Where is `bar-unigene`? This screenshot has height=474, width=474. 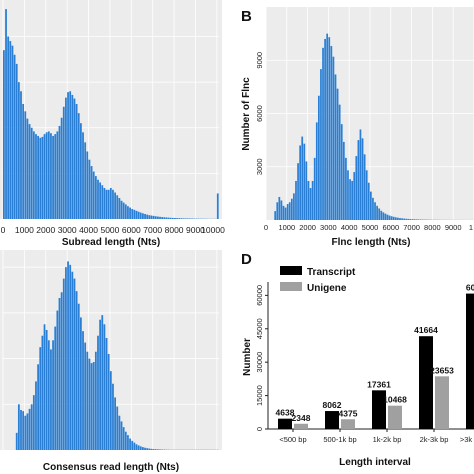 bar-unigene is located at coordinates (395, 417).